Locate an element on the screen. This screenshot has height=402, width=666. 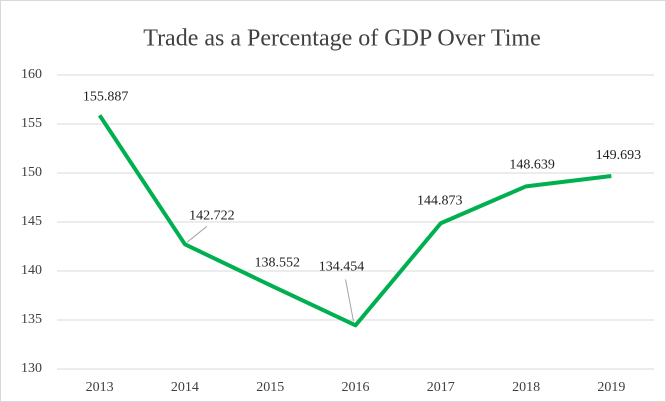
data-label: 155.887 is located at coordinates (106, 97).